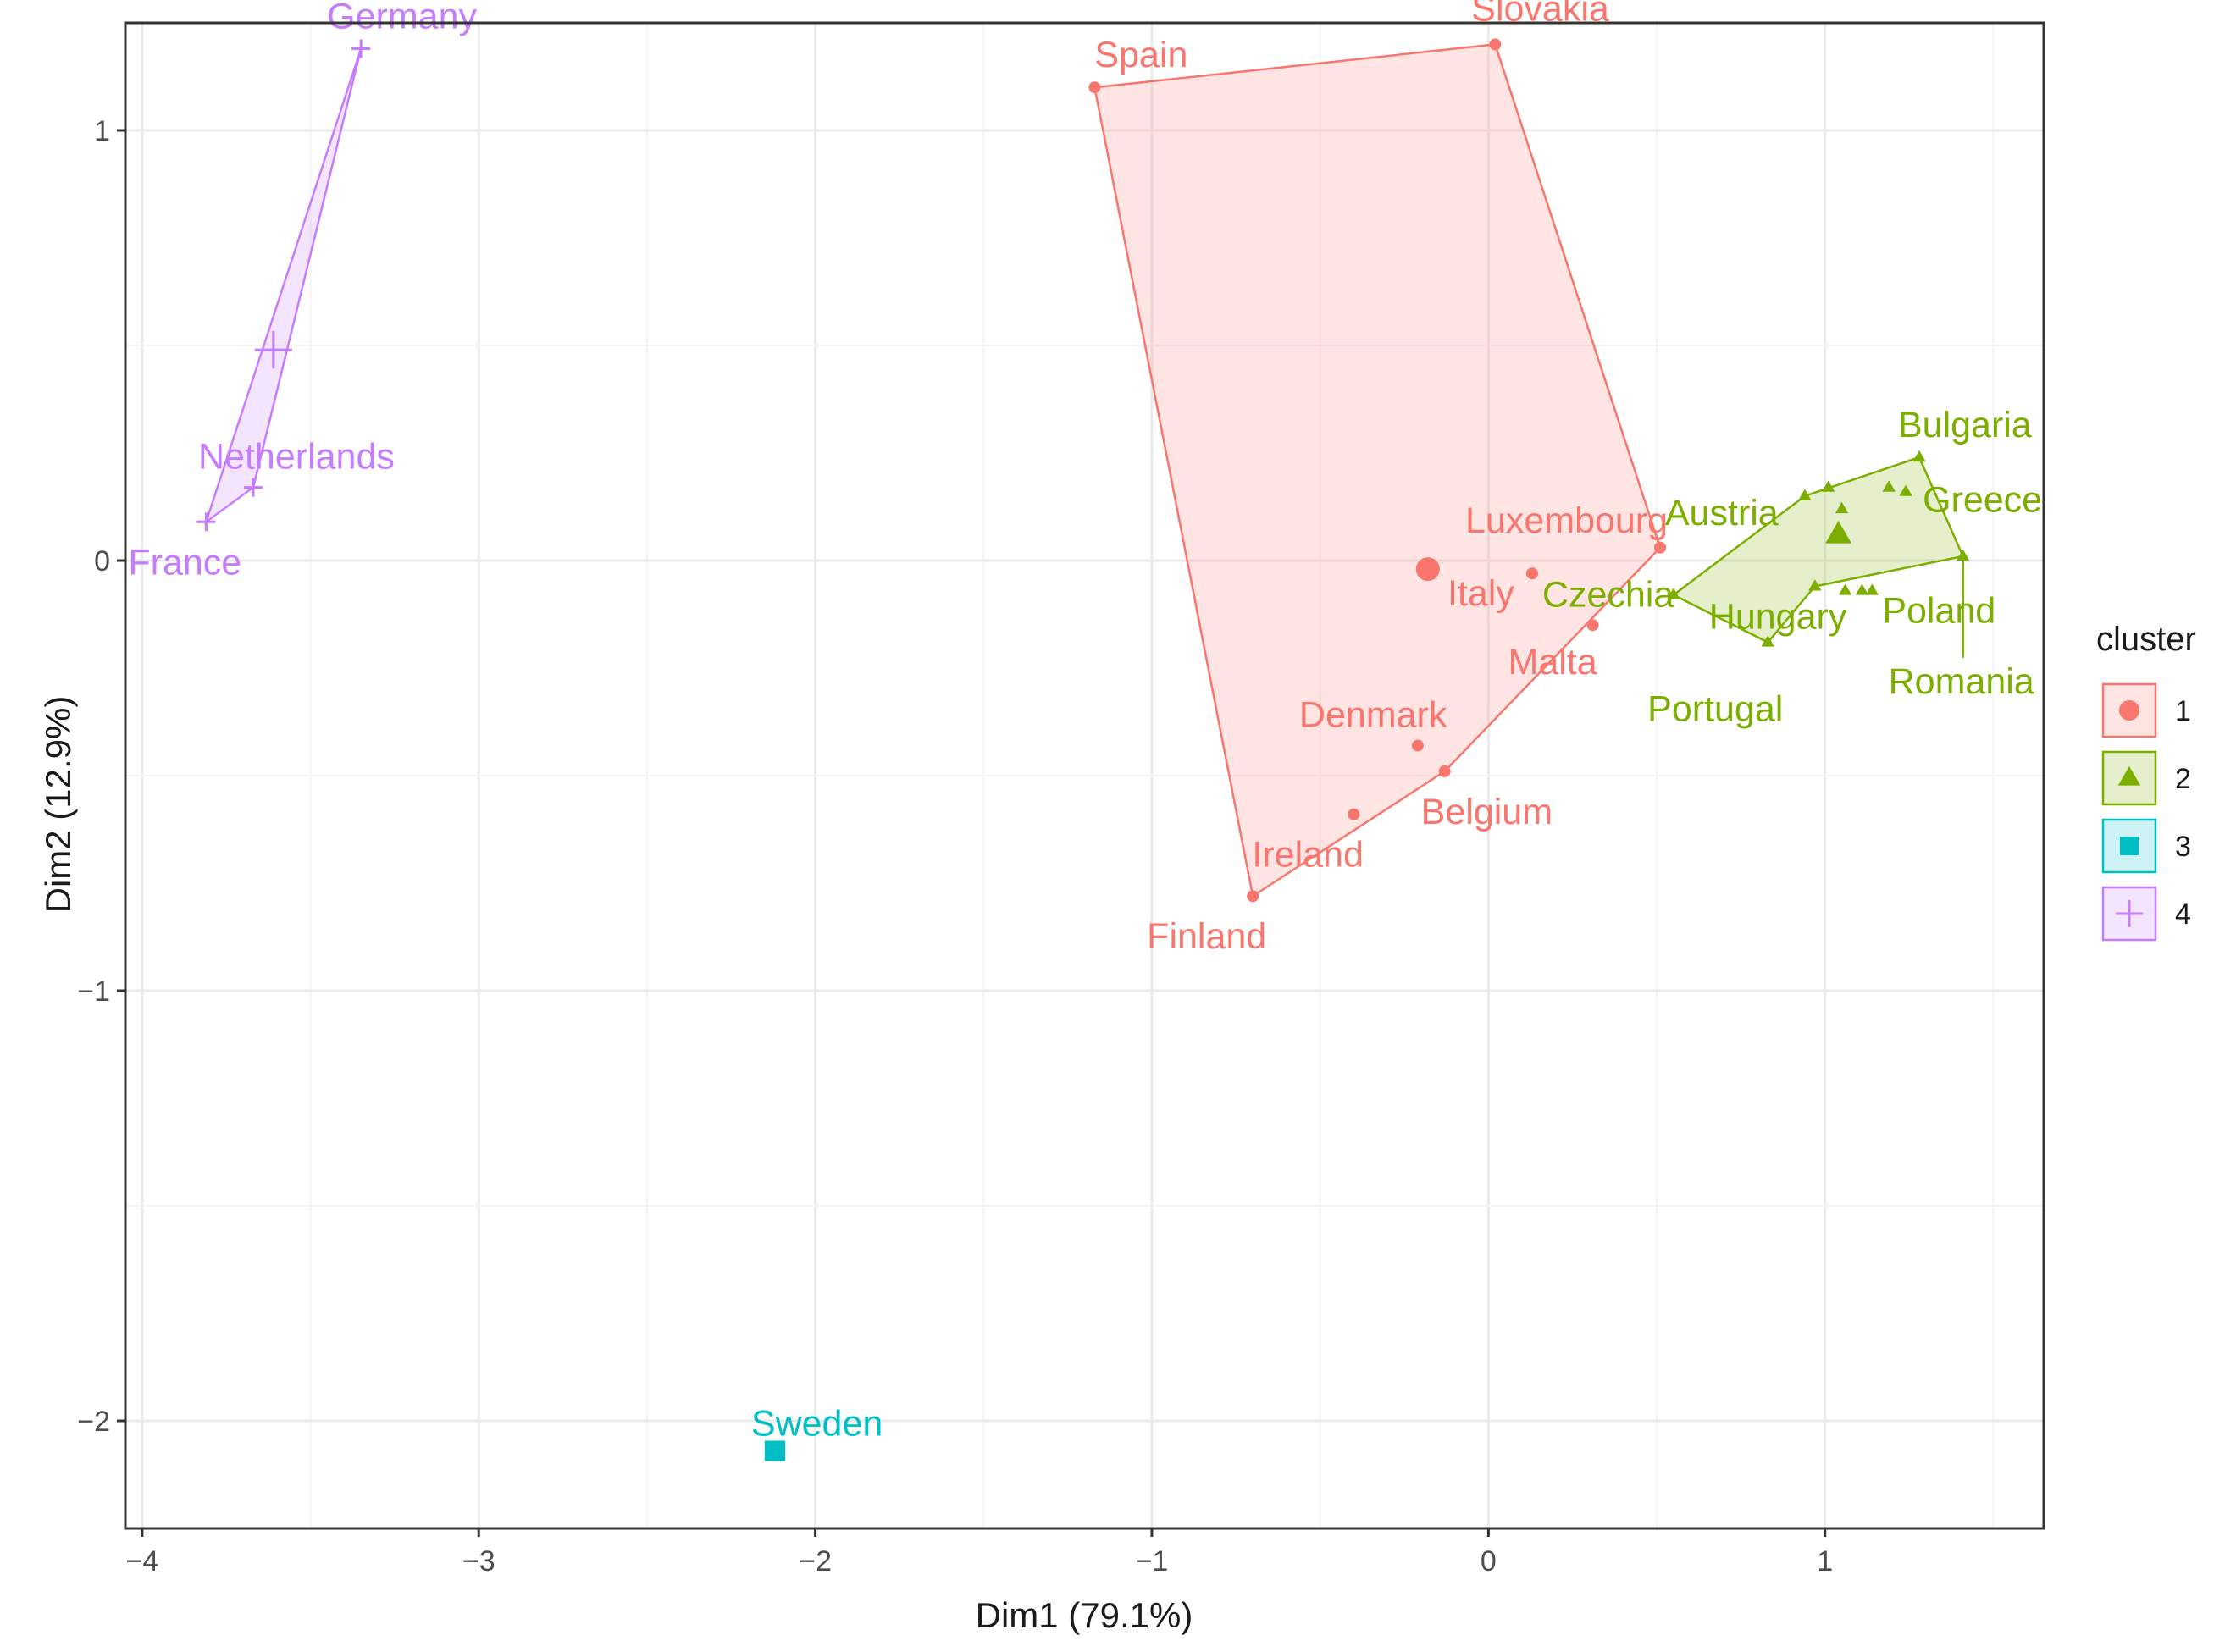 This screenshot has width=2225, height=1652. Describe the element at coordinates (402, 18) in the screenshot. I see `label-germany: Germany` at that location.